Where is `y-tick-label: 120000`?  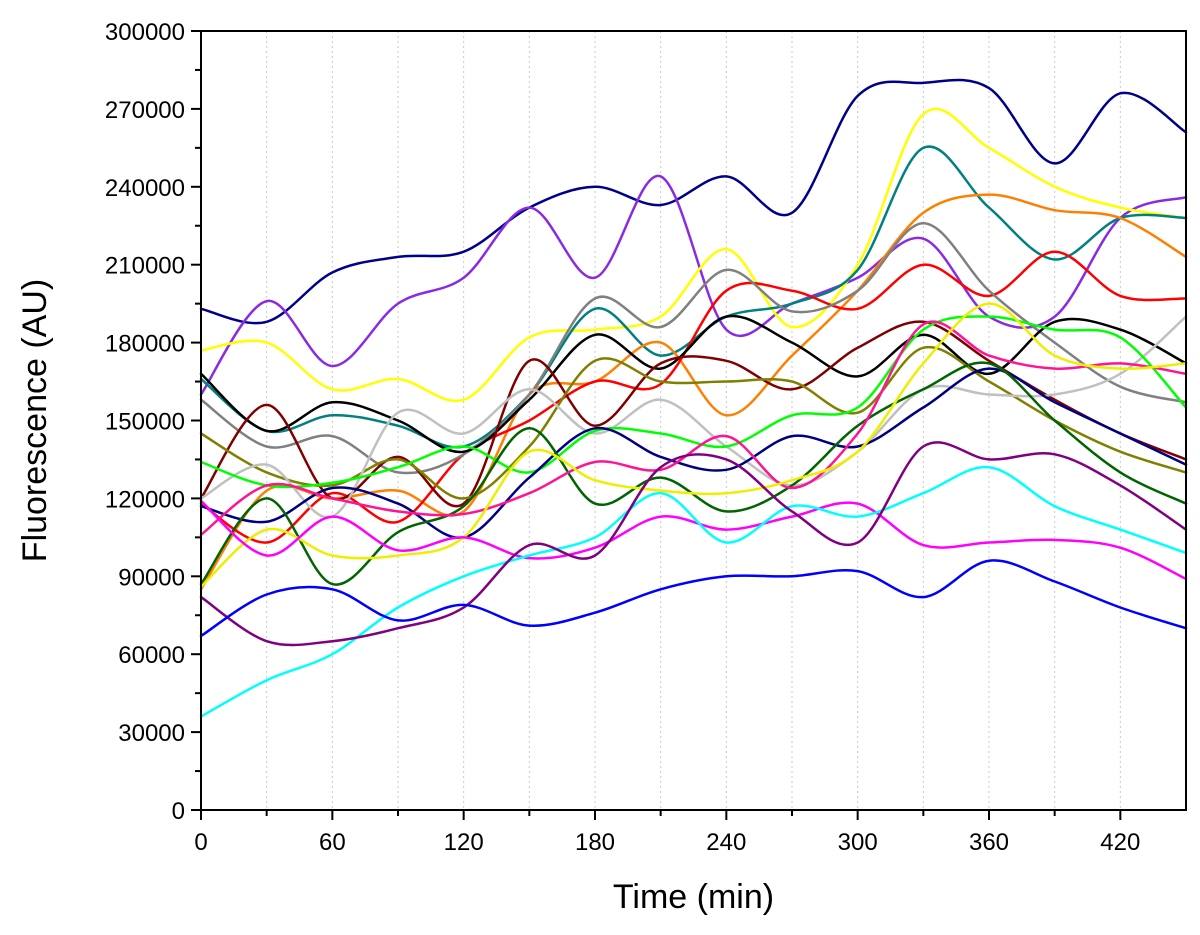 y-tick-label: 120000 is located at coordinates (145, 499).